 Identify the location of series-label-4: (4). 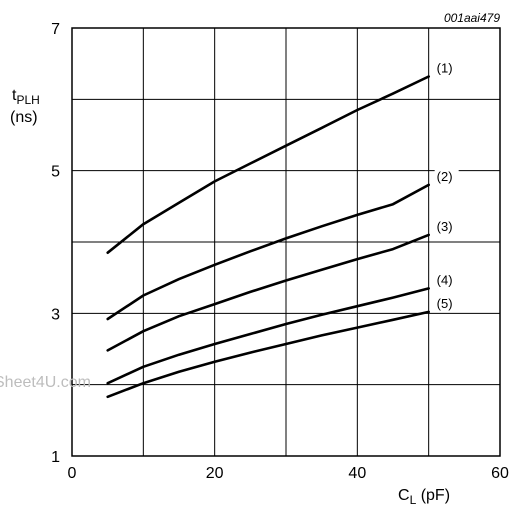
(445, 279).